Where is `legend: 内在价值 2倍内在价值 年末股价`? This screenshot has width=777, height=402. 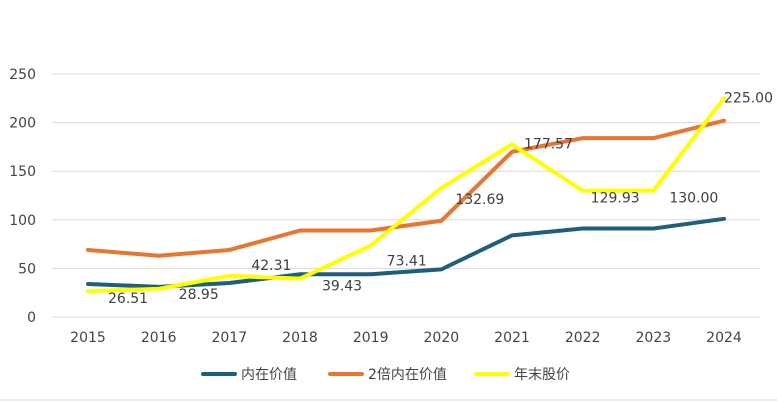 legend: 内在价值 2倍内在价值 年末股价 is located at coordinates (388, 384).